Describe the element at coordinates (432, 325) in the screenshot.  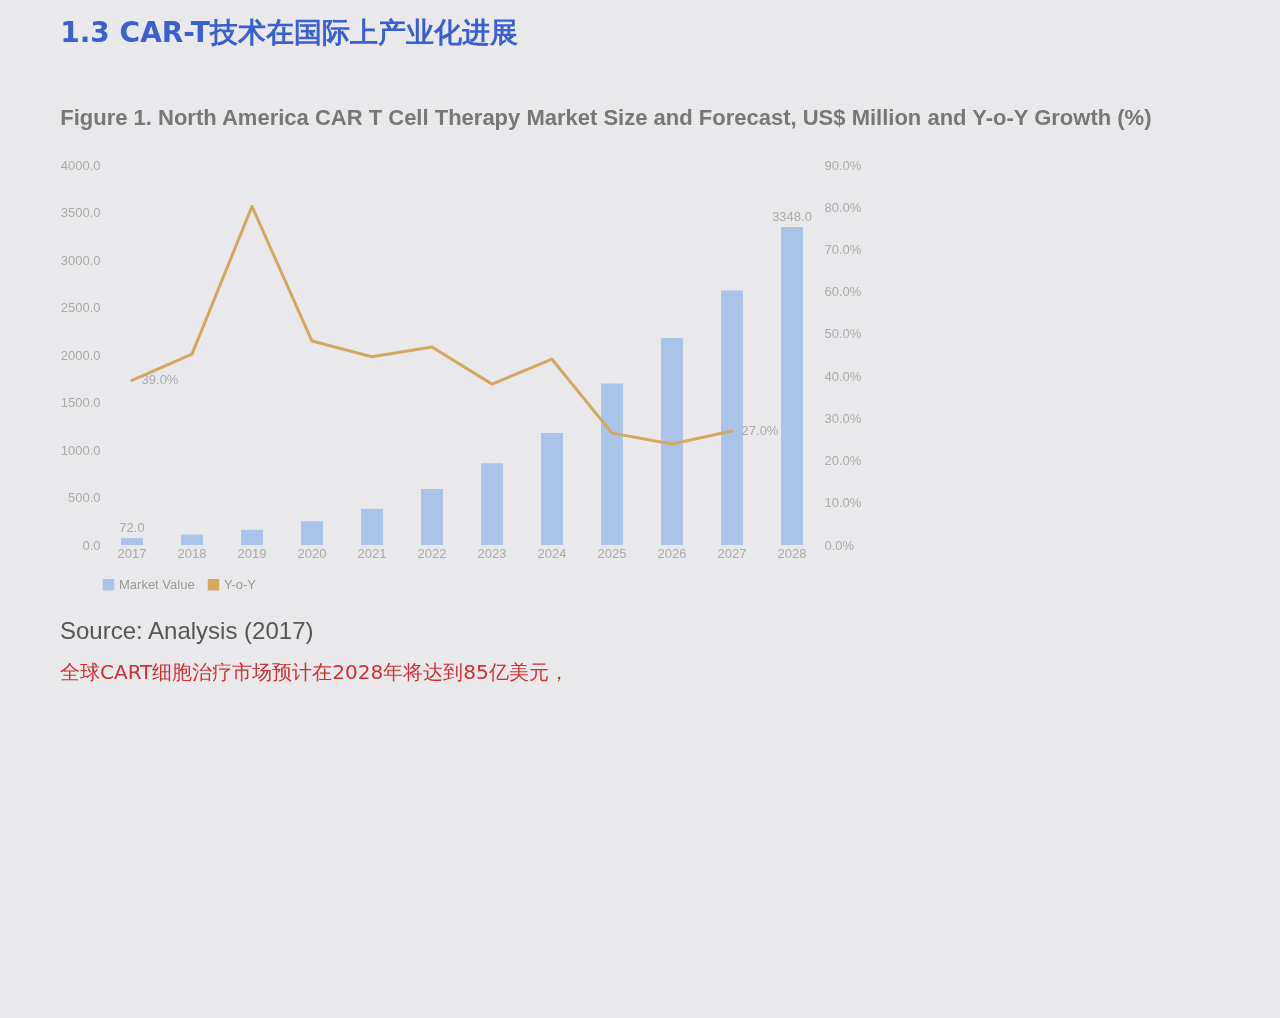
I see `line-series` at that location.